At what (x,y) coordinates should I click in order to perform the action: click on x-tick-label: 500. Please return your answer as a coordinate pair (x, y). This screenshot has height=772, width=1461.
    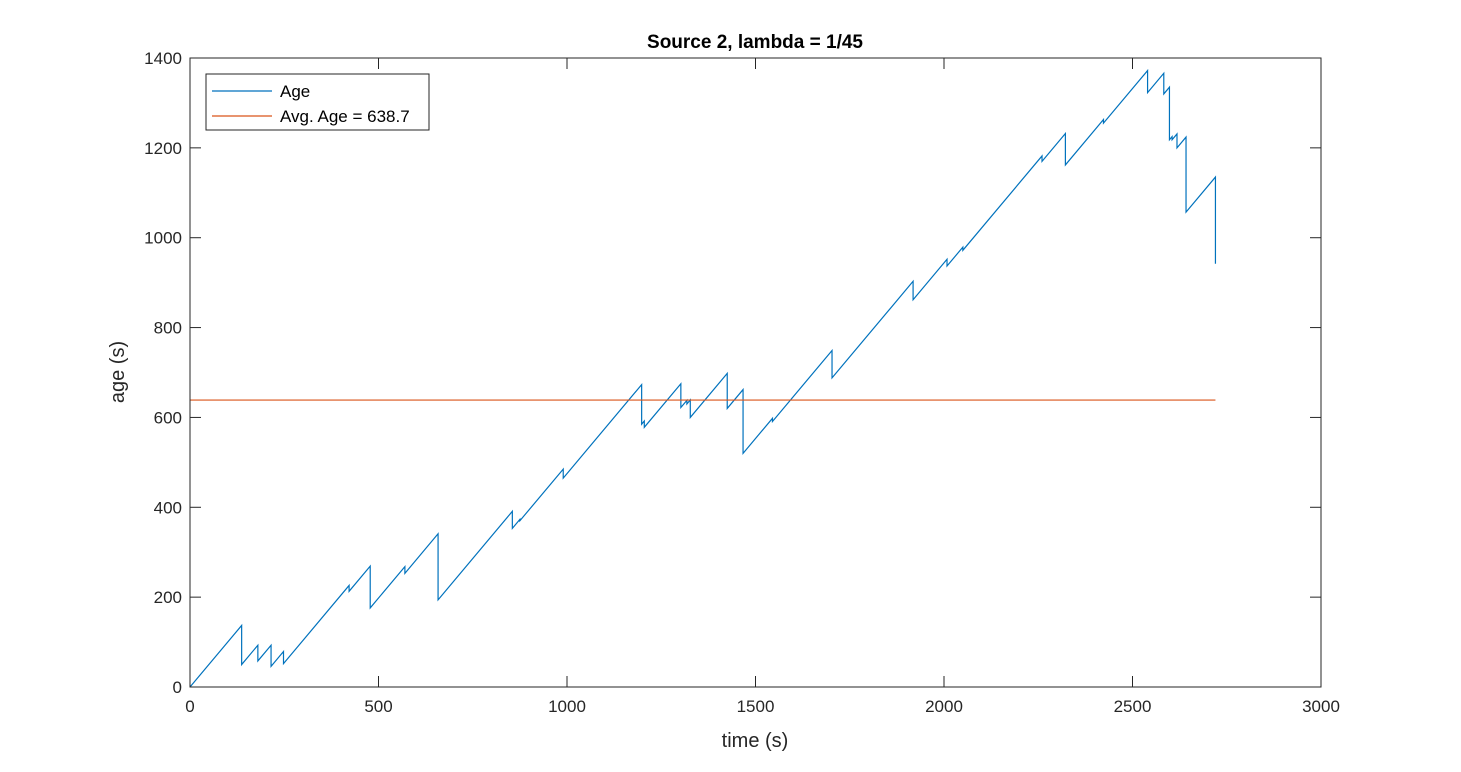
    Looking at the image, I should click on (378, 706).